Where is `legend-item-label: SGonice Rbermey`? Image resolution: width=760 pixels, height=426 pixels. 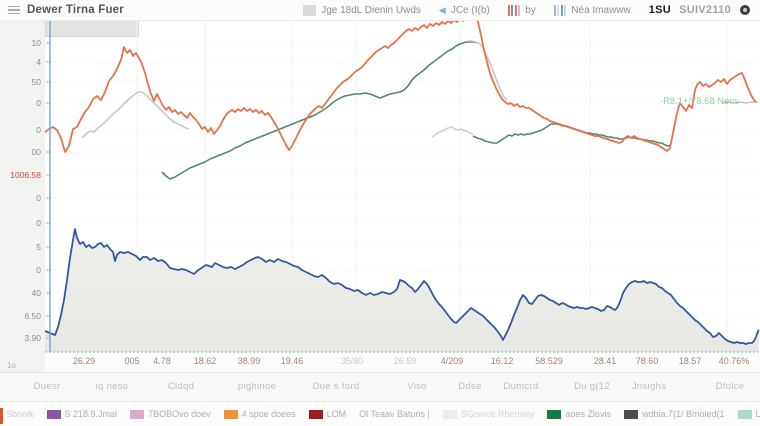 legend-item-label: SGonice Rbermey is located at coordinates (497, 414).